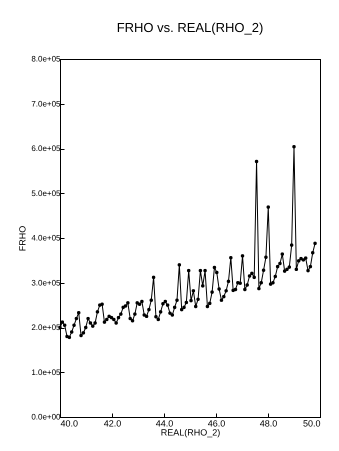 This screenshot has height=451, width=339. Describe the element at coordinates (46, 59) in the screenshot. I see `y-tick-label: 8.0e+05` at that location.